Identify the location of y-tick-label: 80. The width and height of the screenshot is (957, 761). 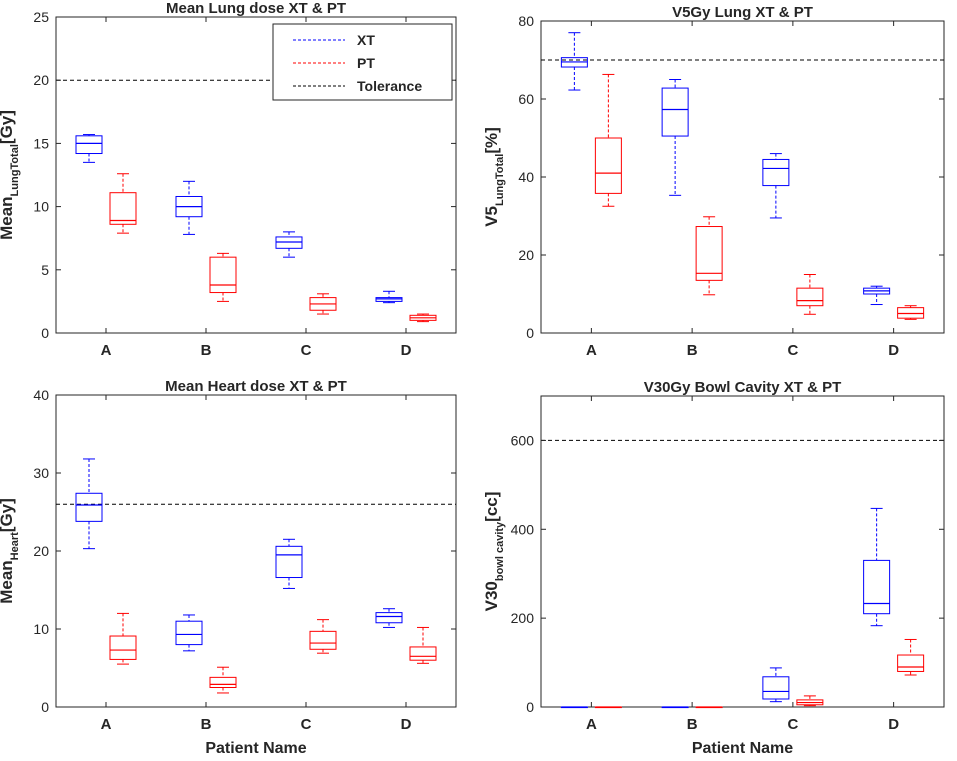
(526, 21).